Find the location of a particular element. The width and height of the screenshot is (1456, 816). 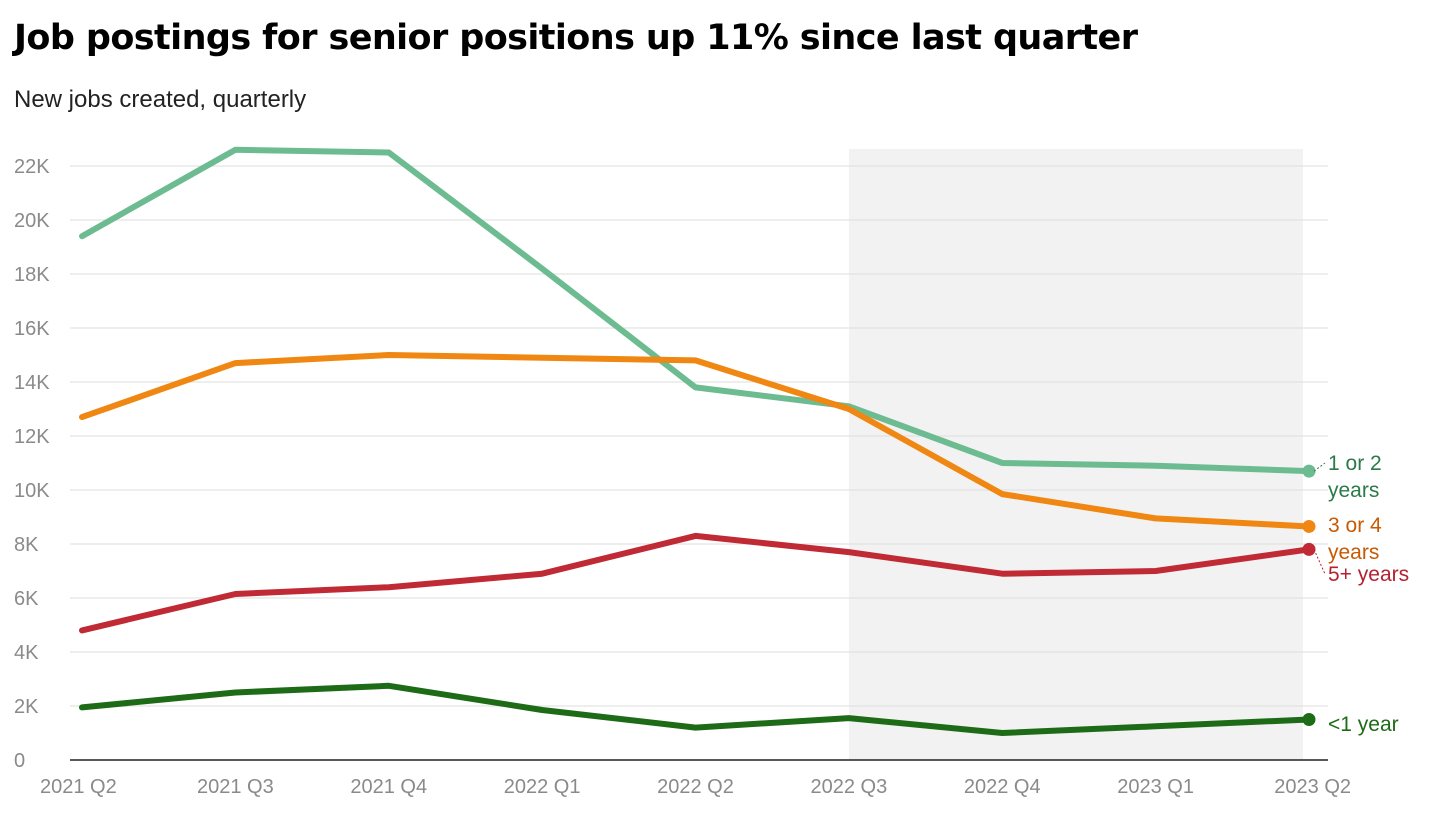

series-label: 1 or 2 years is located at coordinates (1355, 477).